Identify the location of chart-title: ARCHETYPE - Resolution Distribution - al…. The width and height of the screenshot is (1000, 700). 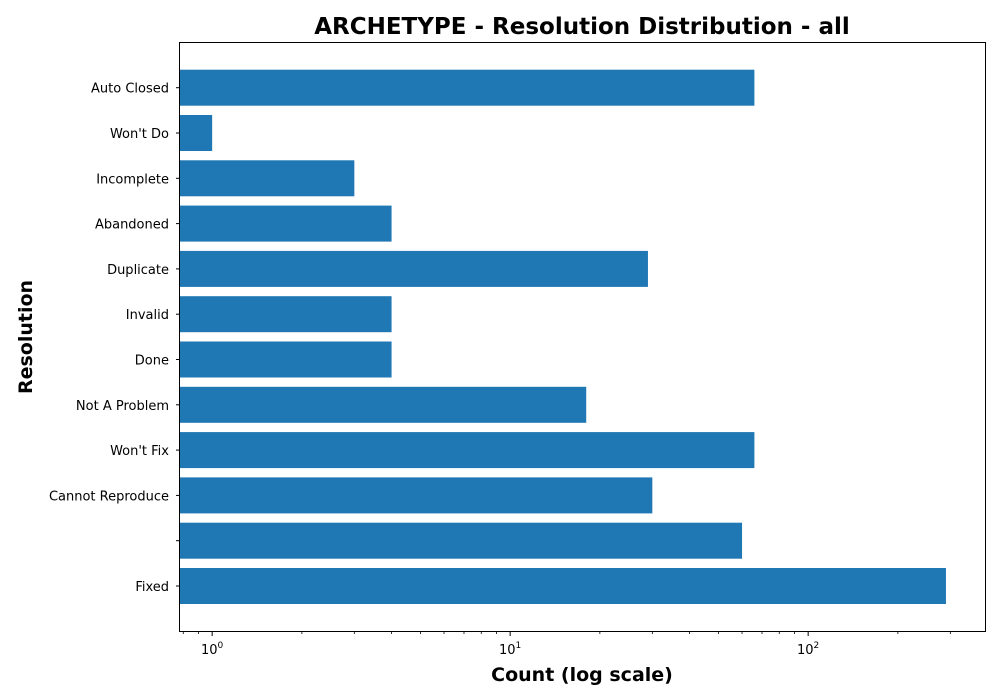
(582, 27).